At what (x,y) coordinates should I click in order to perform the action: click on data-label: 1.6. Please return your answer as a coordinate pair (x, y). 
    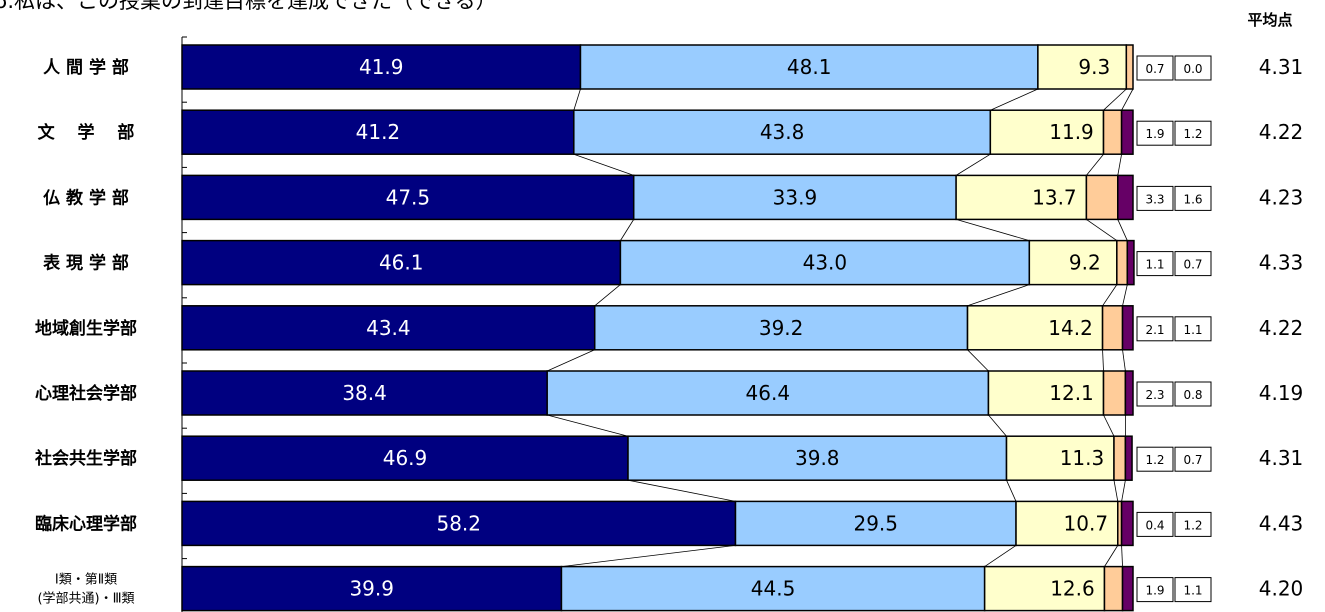
    Looking at the image, I should click on (1192, 199).